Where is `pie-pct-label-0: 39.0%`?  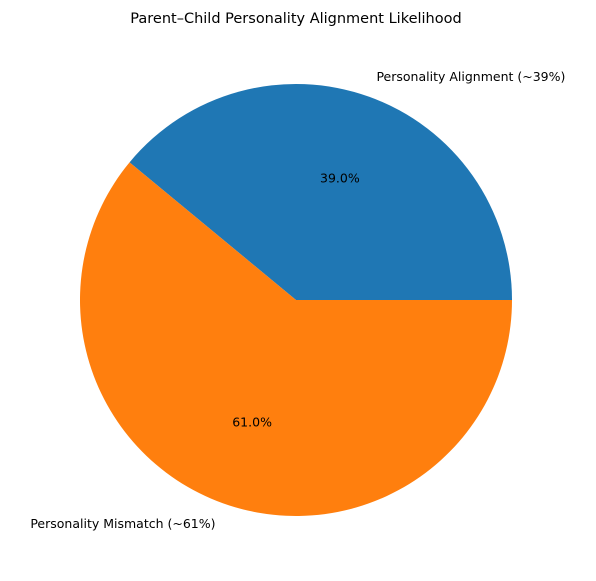
pie-pct-label-0: 39.0% is located at coordinates (340, 178).